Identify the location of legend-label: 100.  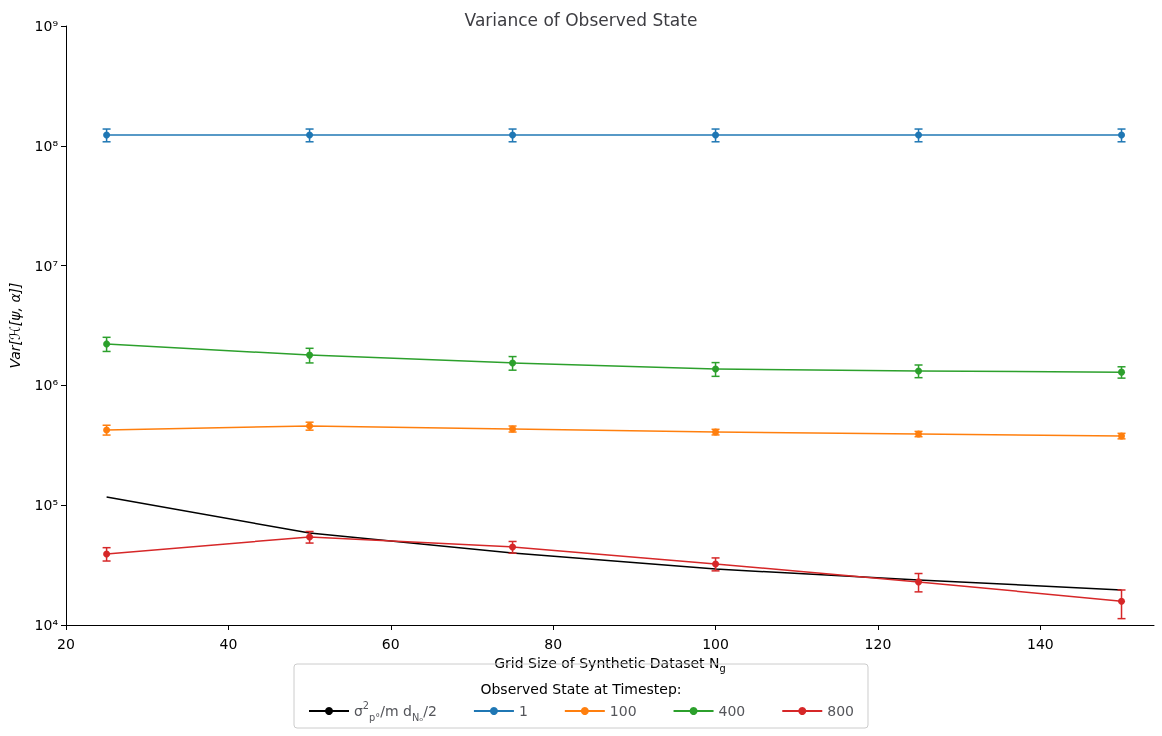
(623, 711).